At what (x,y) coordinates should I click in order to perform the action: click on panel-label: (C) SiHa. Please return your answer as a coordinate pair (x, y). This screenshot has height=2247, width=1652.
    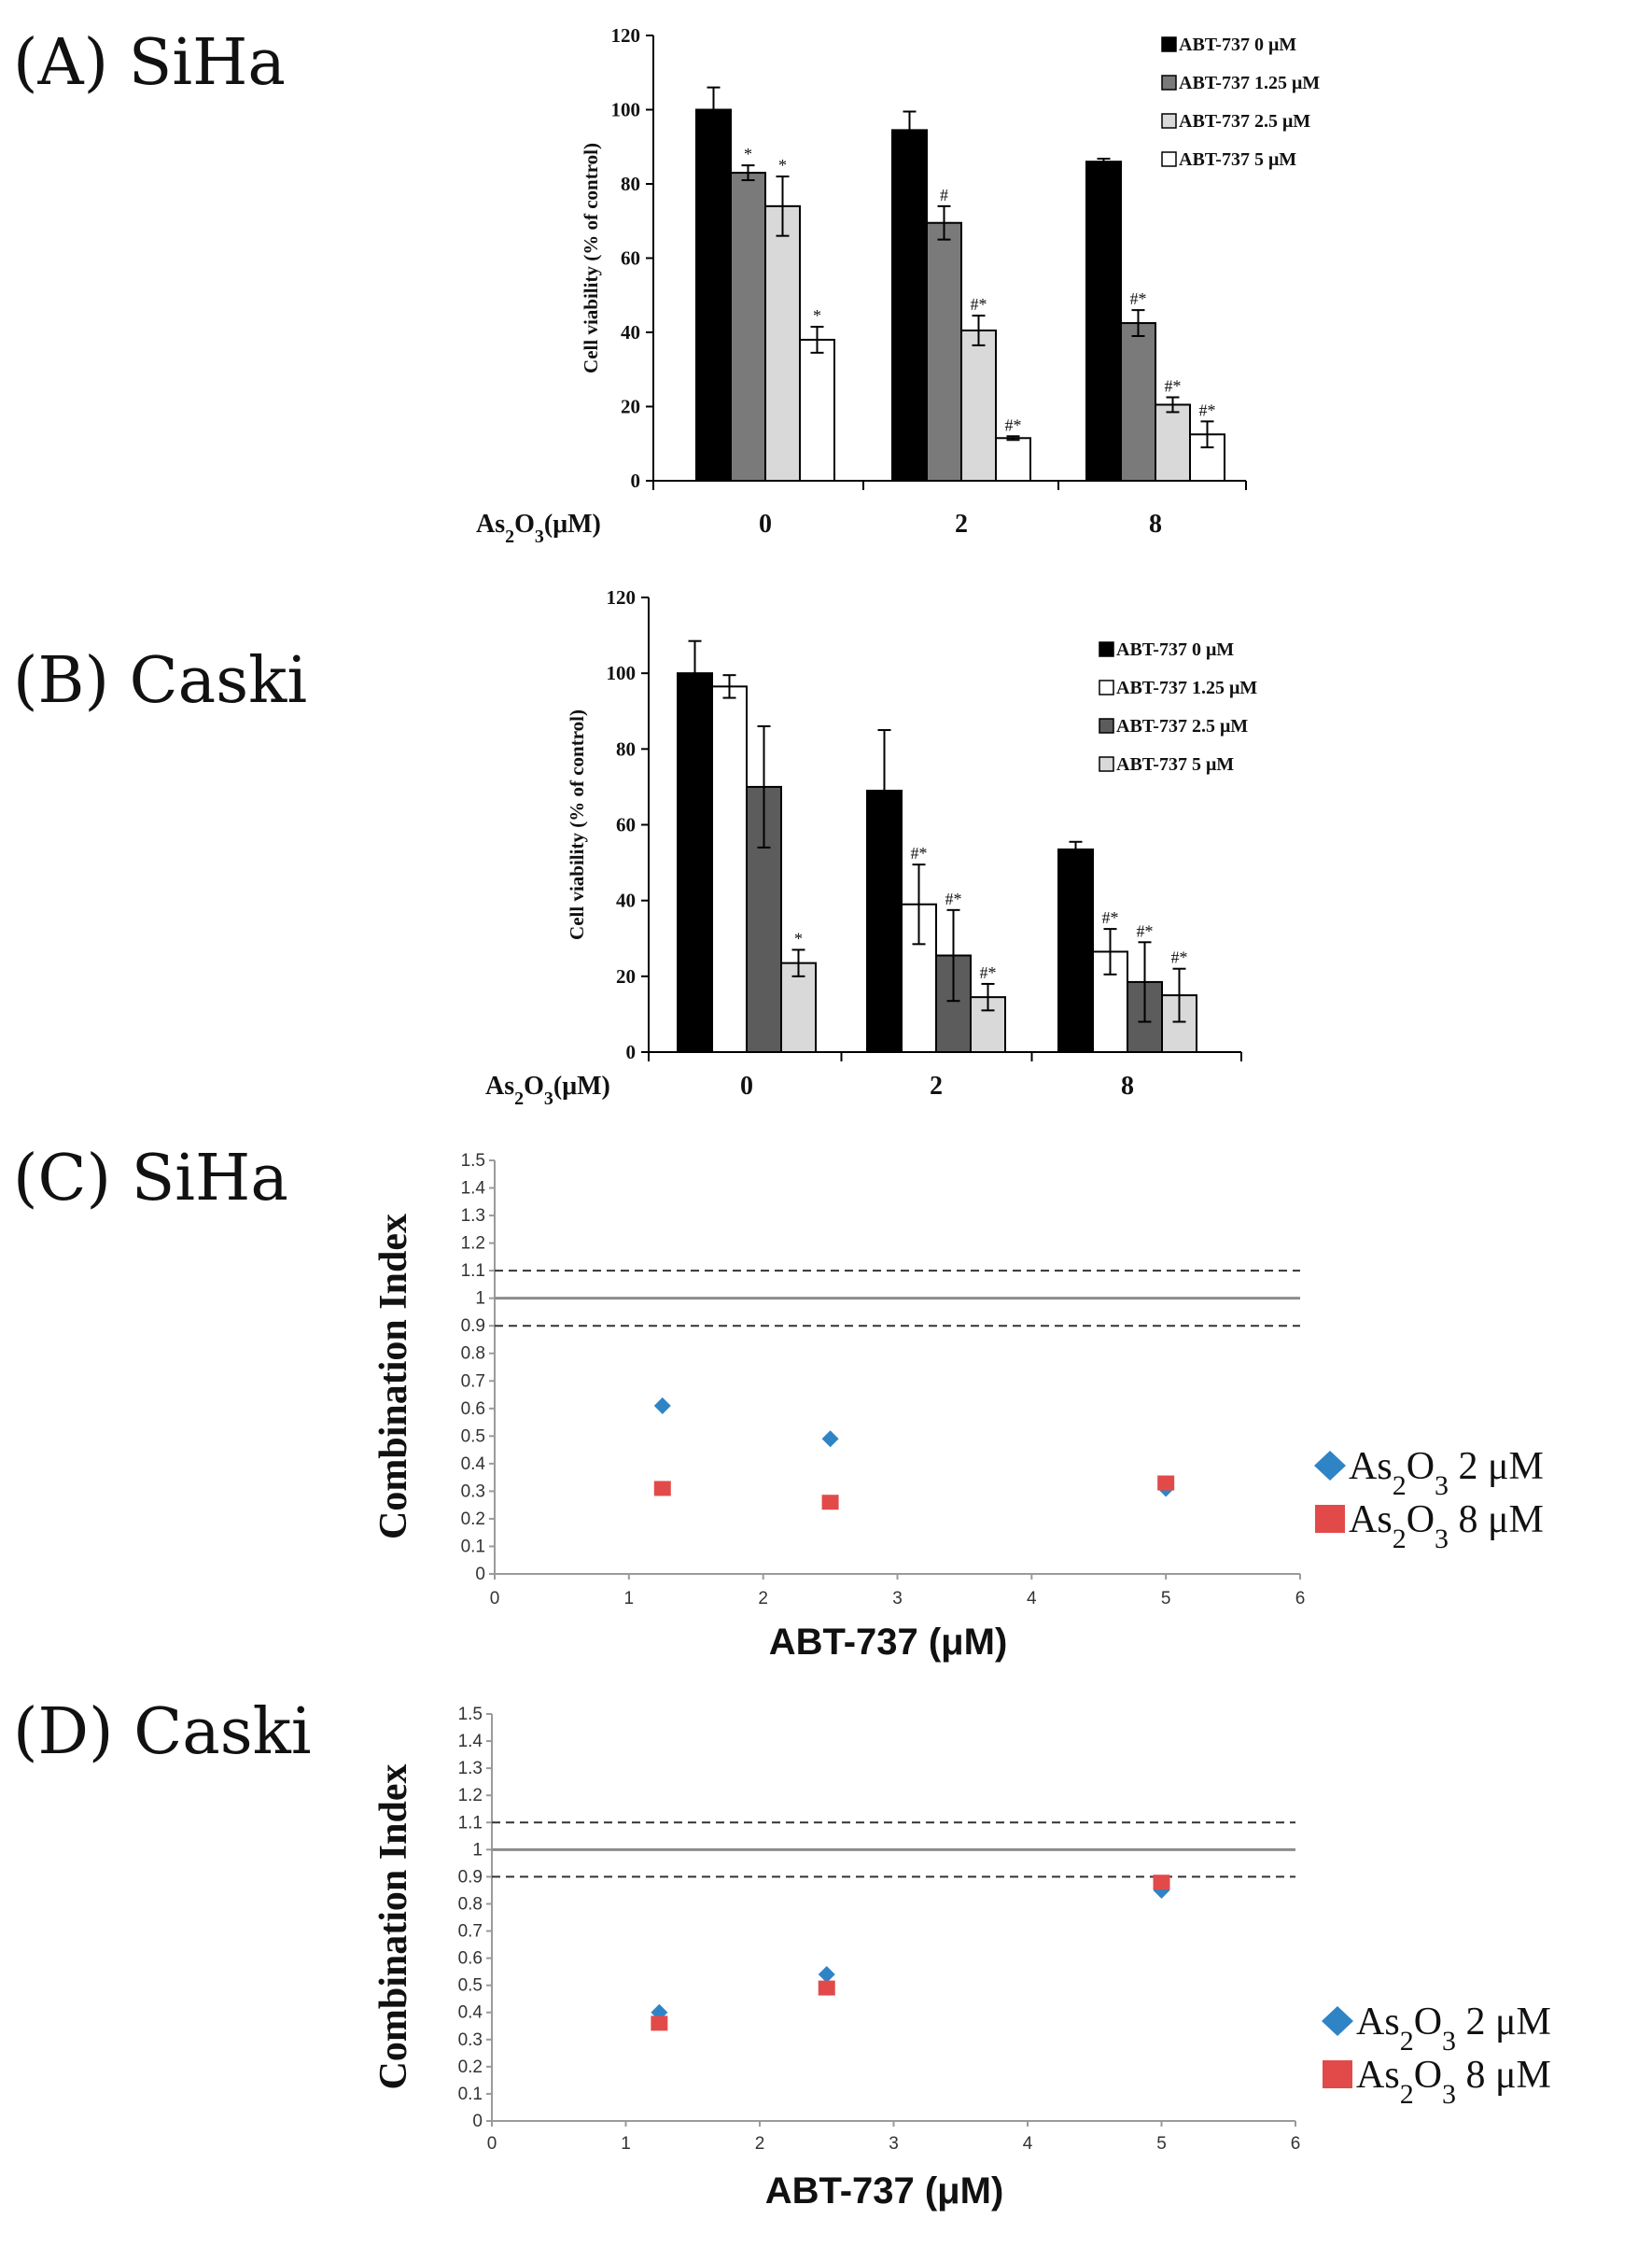
    Looking at the image, I should click on (150, 1178).